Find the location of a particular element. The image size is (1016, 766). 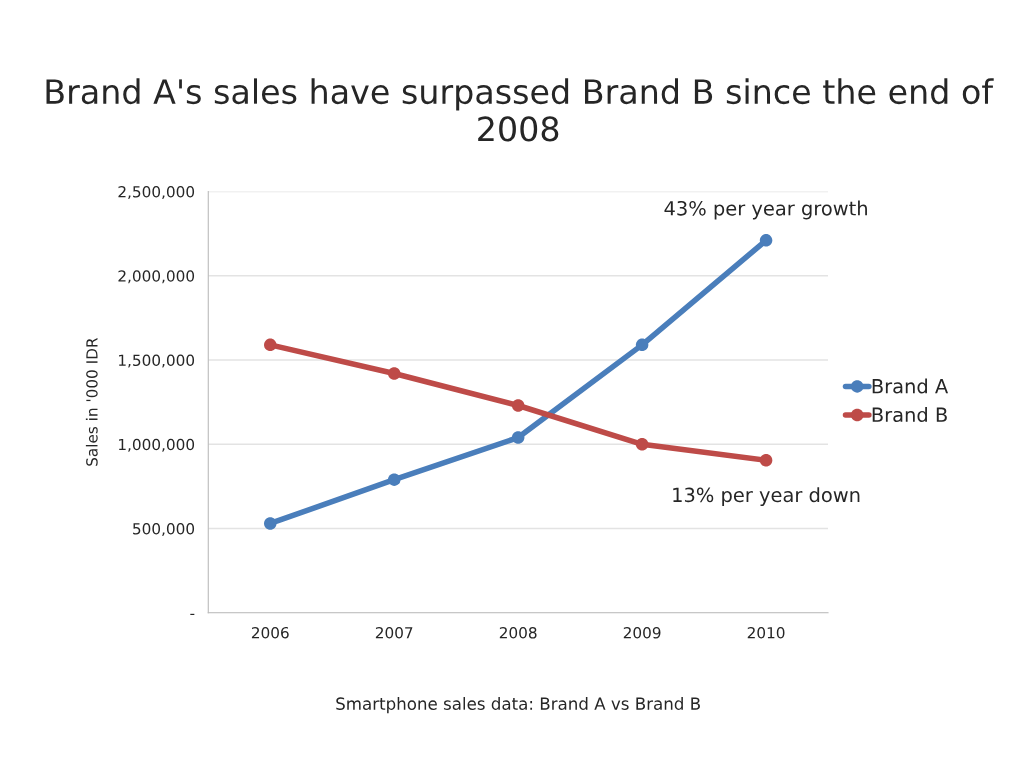

y-tick-label: 1,500,000 is located at coordinates (157, 361).